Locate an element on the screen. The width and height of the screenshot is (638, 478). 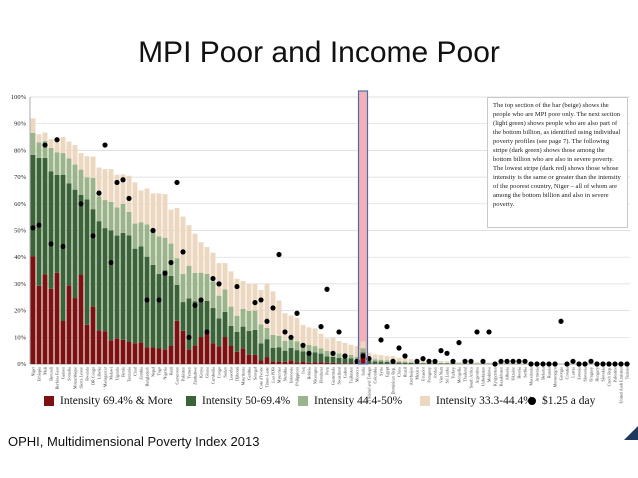
x-tick-label: Burundi is located at coordinates (50, 373).